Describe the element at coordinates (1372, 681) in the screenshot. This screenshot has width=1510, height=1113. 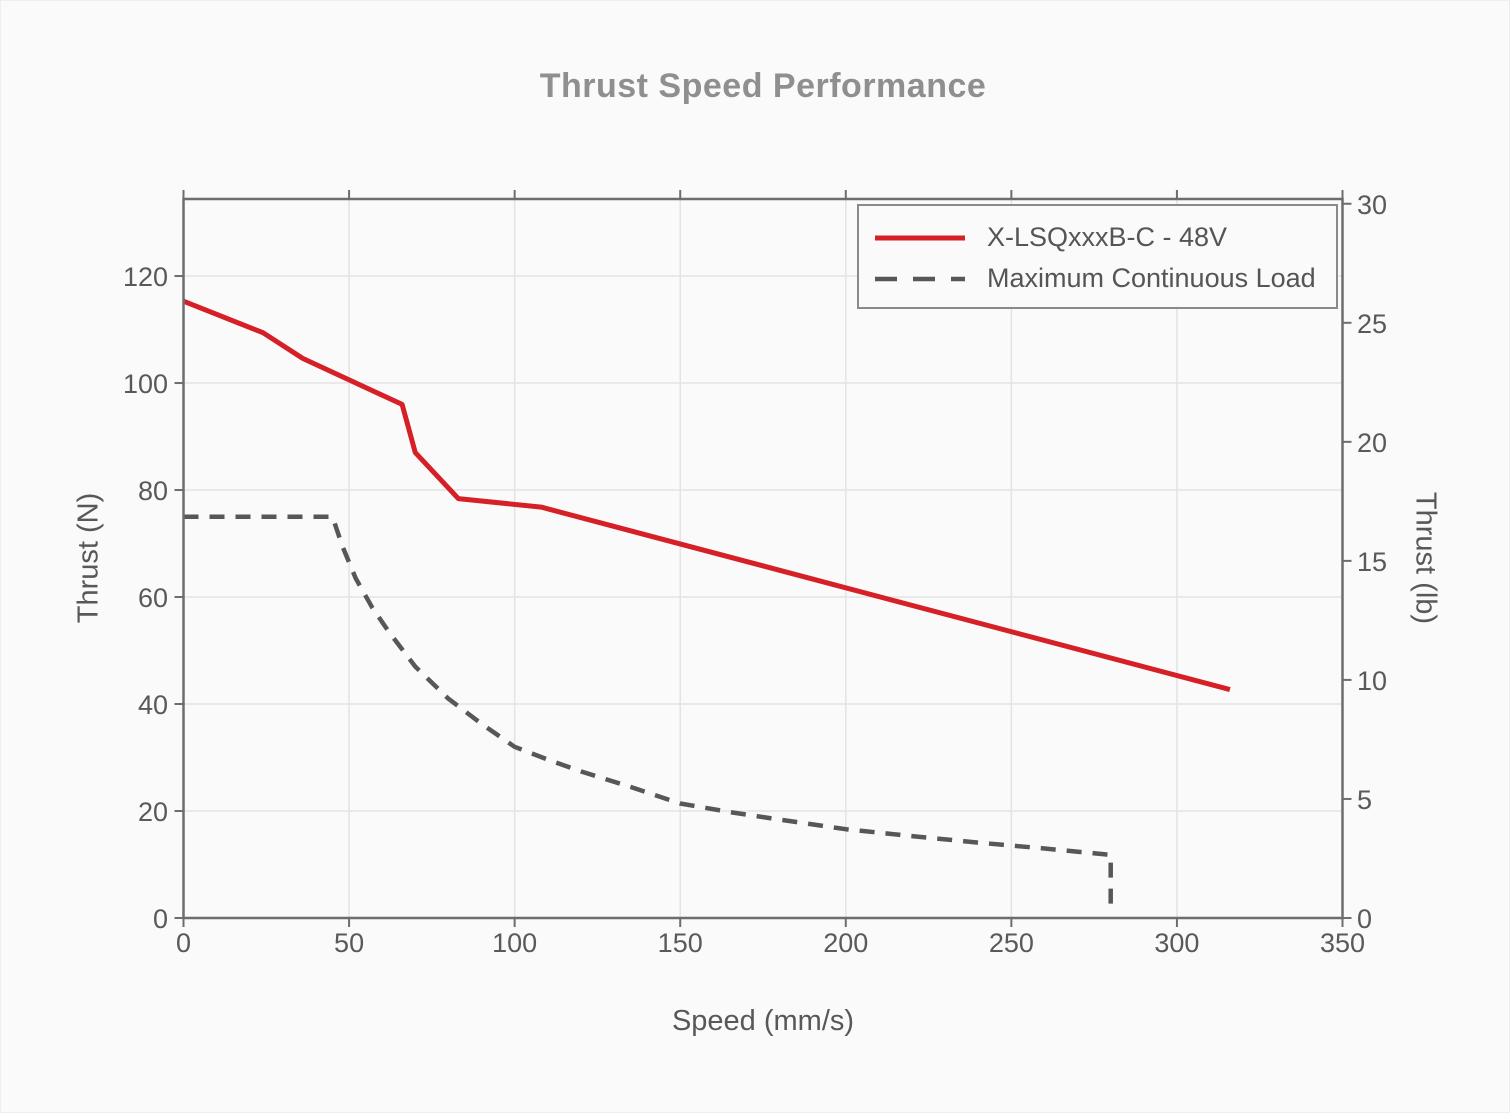
I see `y-right-tick-label: 10` at that location.